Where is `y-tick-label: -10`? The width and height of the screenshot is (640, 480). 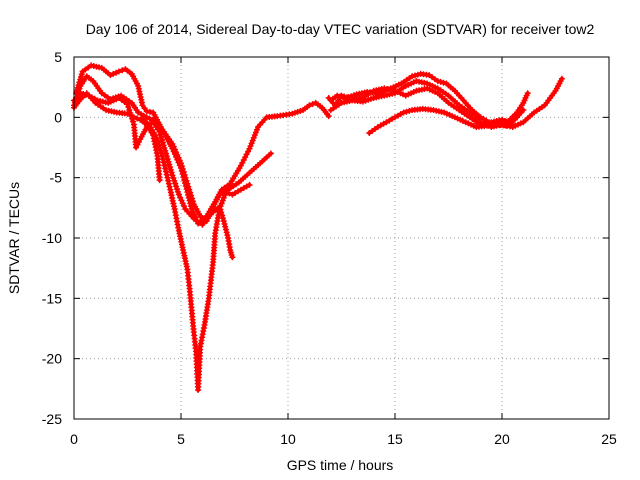
y-tick-label: -10 is located at coordinates (52, 238).